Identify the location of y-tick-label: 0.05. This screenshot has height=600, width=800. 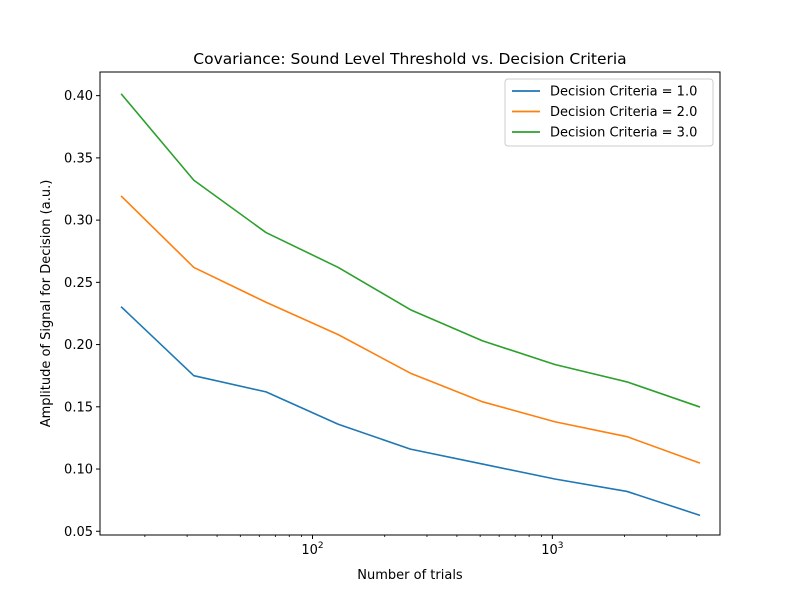
(78, 532).